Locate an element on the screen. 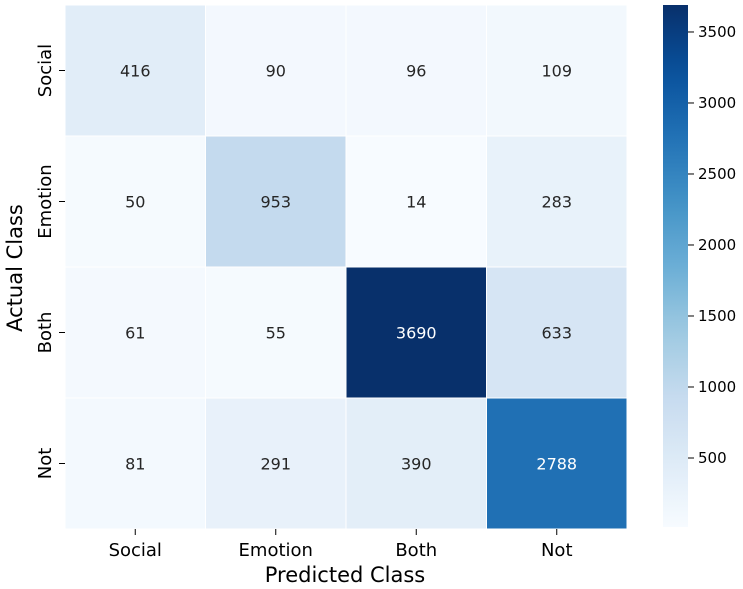 The width and height of the screenshot is (743, 589). cell-value-label: 291 is located at coordinates (275, 464).